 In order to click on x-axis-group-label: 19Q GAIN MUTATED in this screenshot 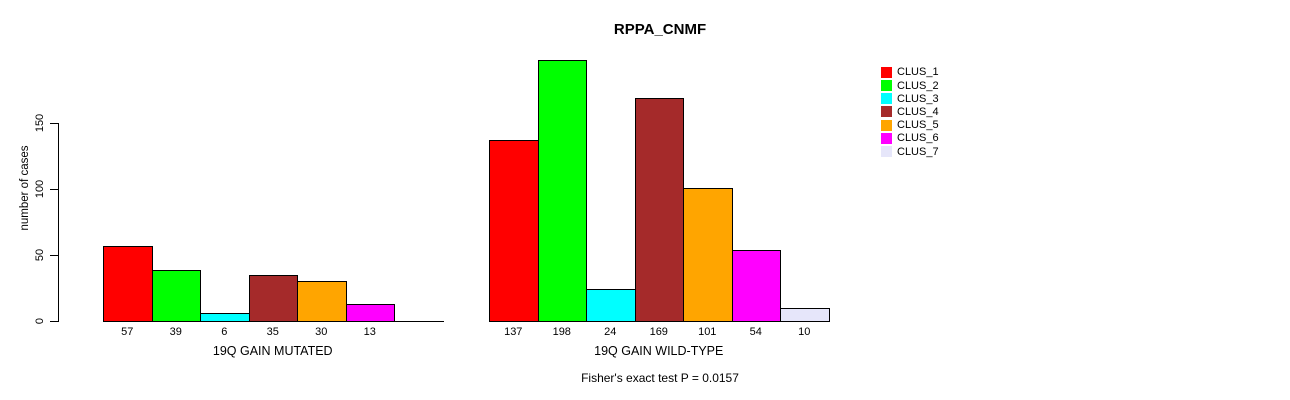, I will do `click(272, 351)`.